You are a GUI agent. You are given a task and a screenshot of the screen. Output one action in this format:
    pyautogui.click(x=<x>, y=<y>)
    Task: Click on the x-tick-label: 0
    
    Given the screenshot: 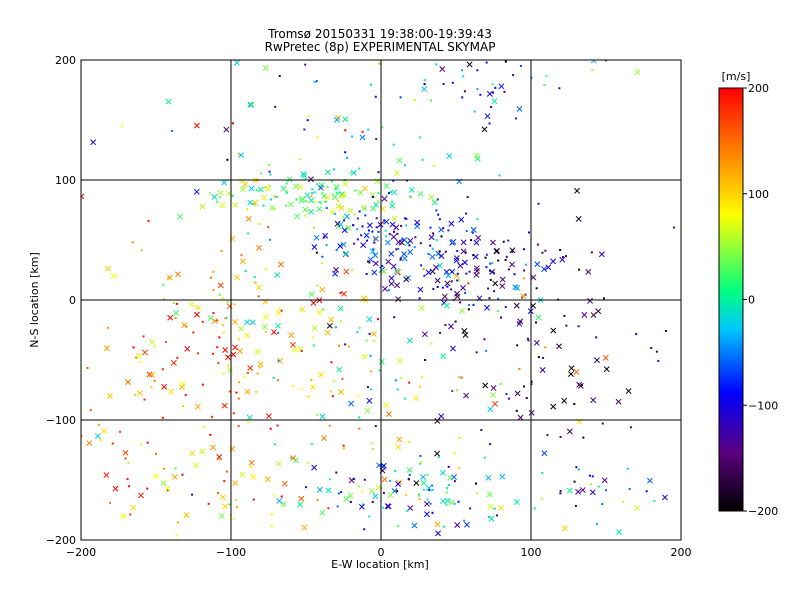 What is the action you would take?
    pyautogui.click(x=381, y=552)
    